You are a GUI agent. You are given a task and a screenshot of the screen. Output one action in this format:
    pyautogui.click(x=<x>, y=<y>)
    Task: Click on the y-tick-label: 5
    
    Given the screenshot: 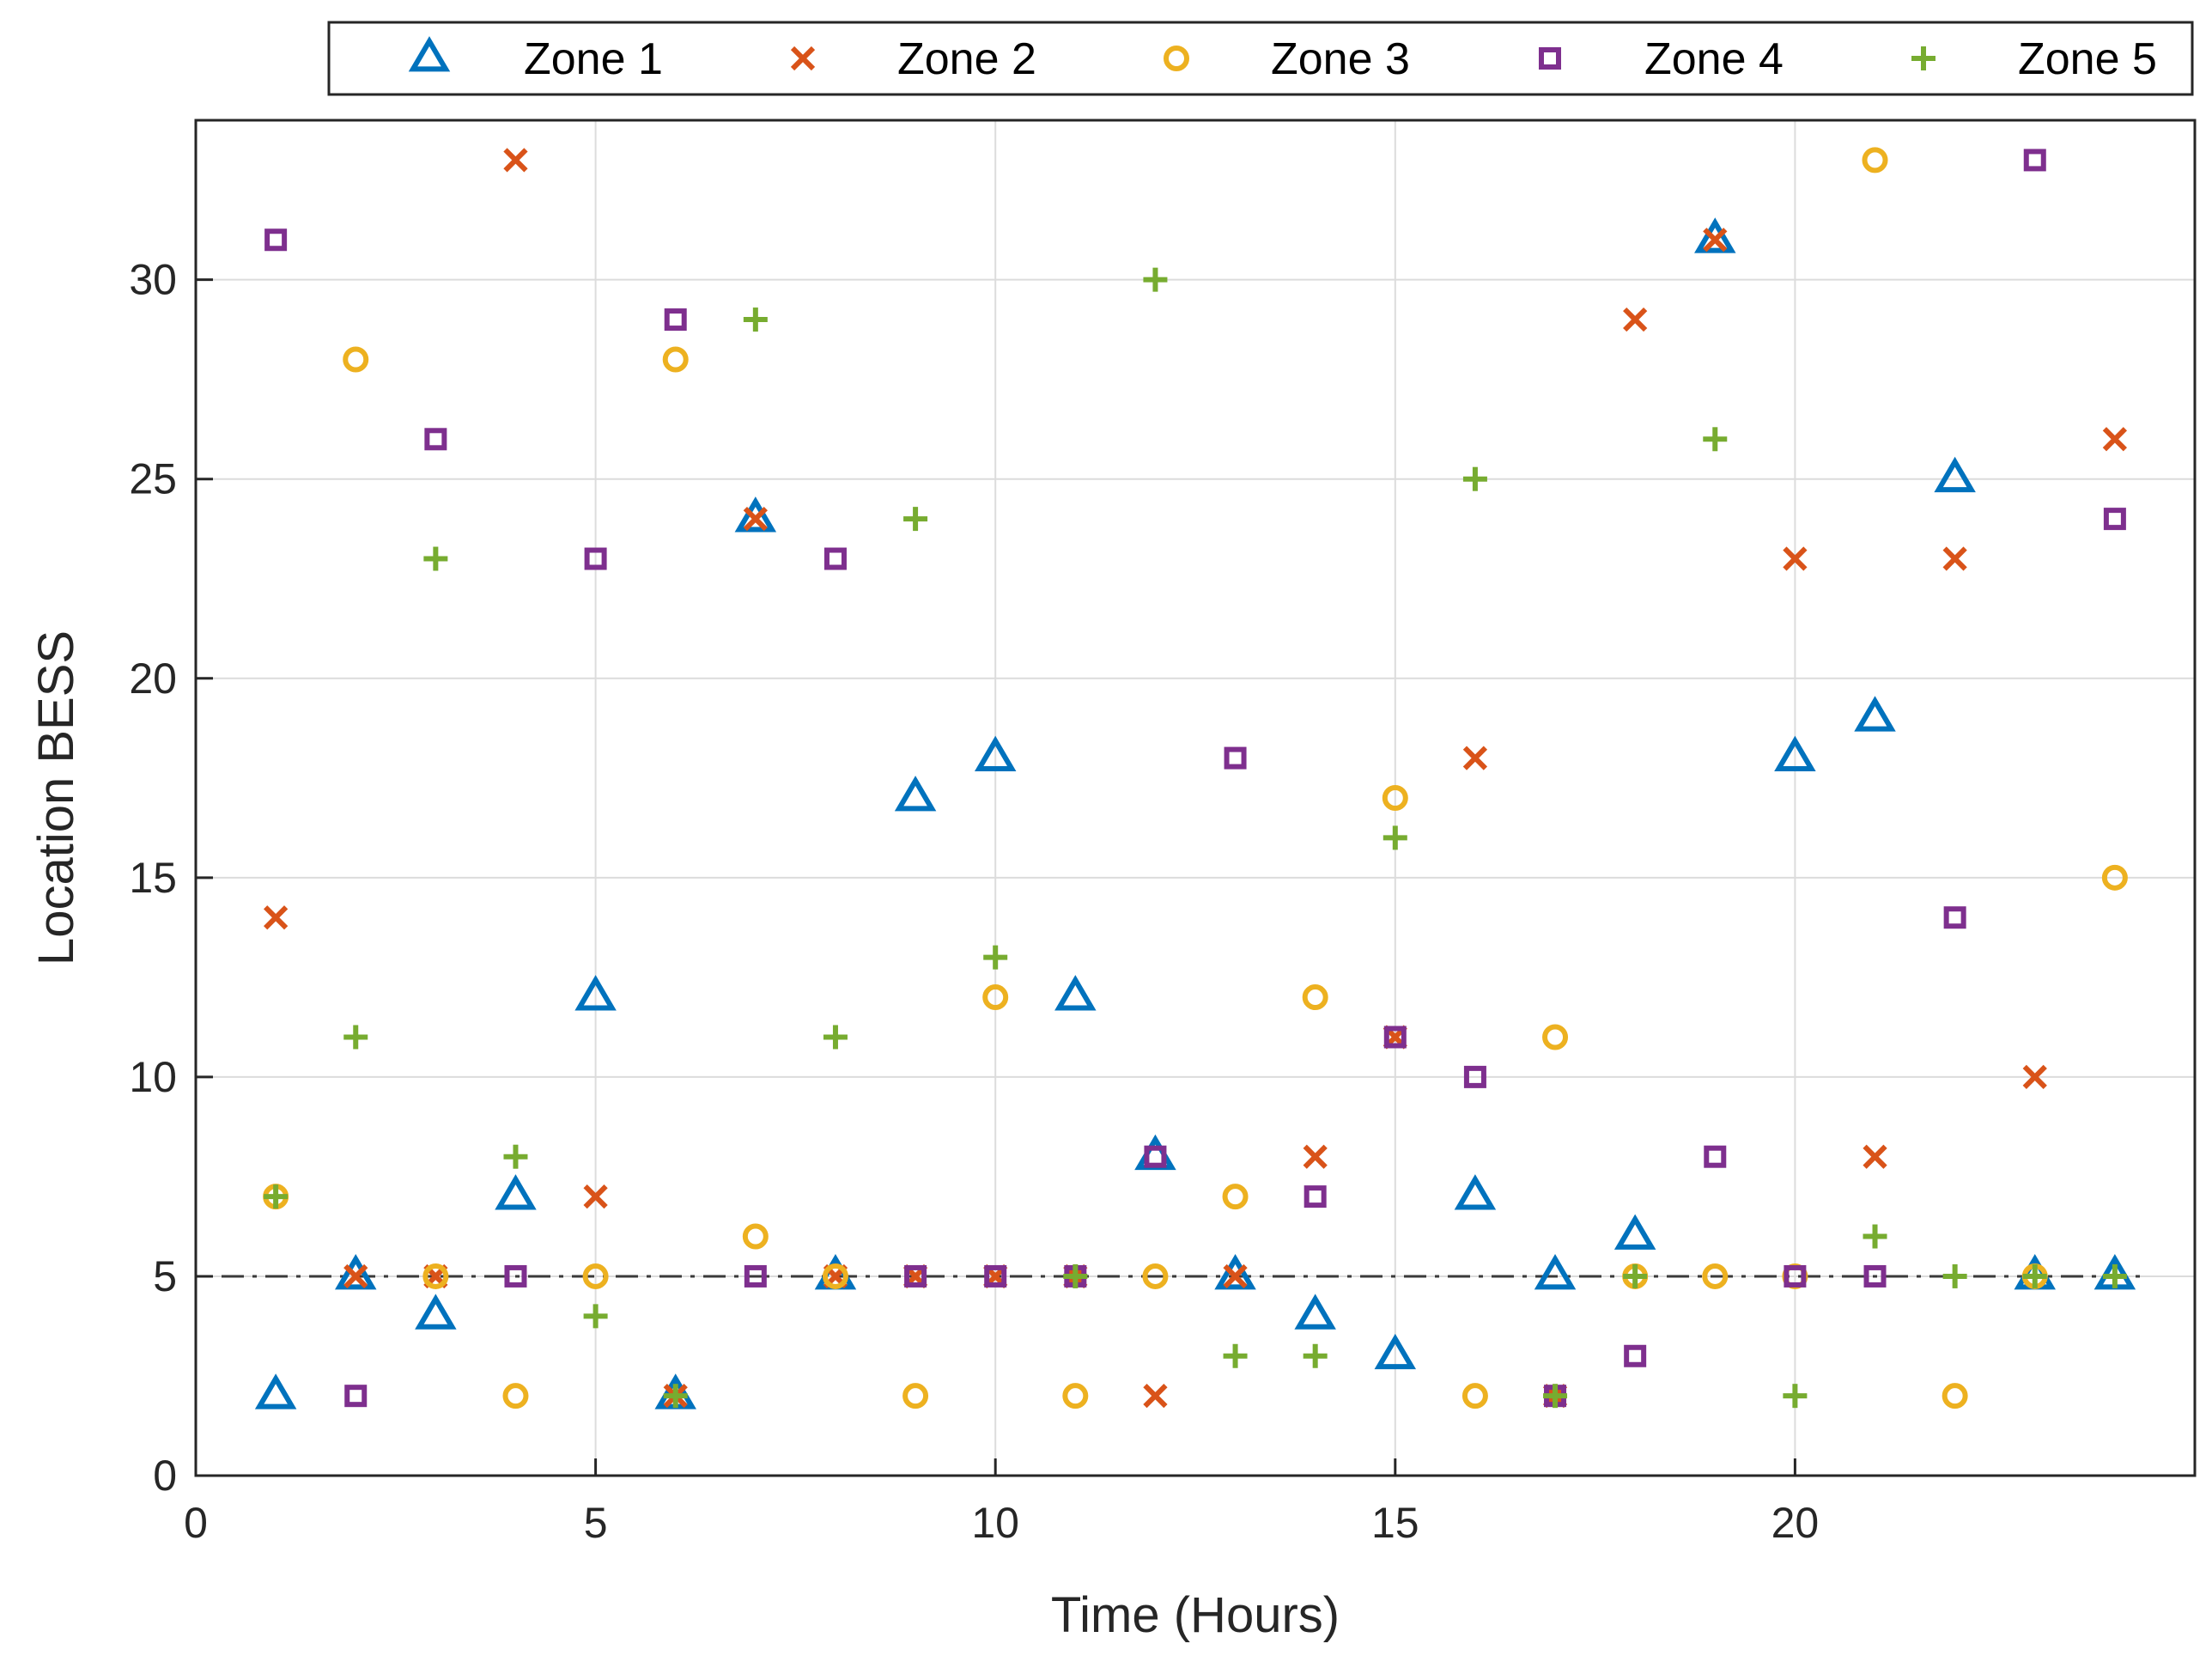 What is the action you would take?
    pyautogui.click(x=165, y=1276)
    